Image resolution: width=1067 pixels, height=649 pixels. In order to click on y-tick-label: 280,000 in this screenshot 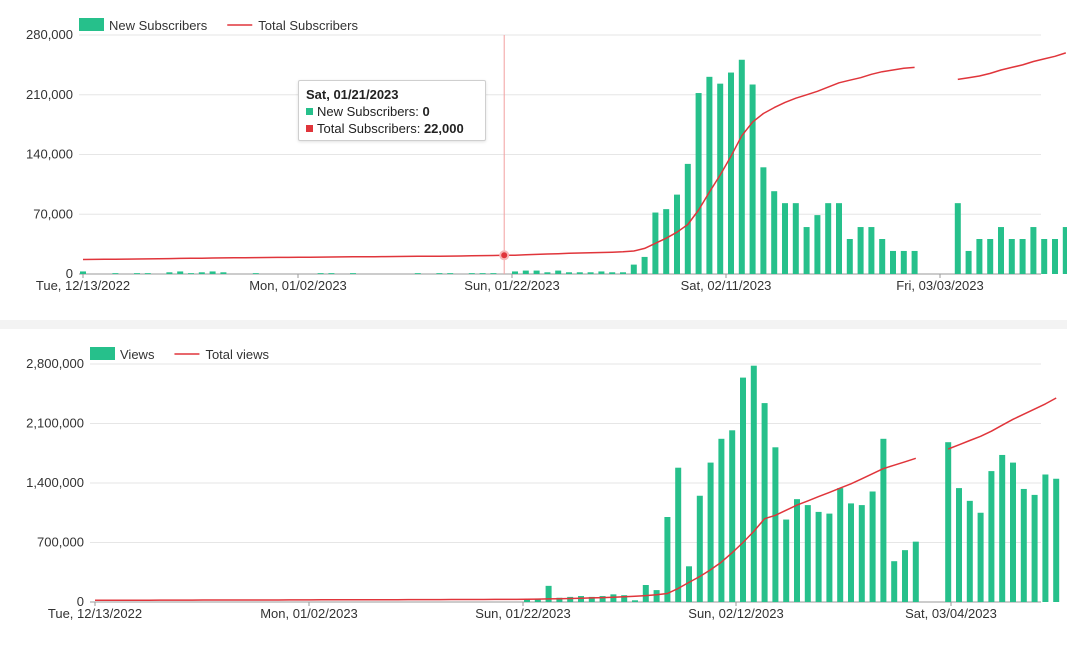, I will do `click(49, 34)`.